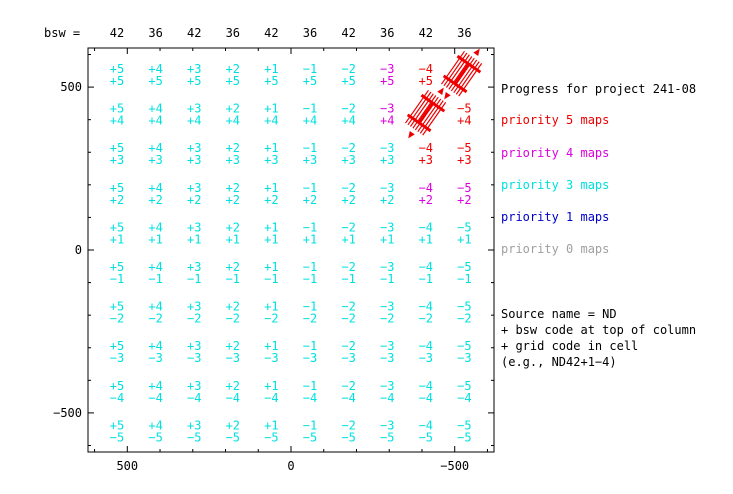 The image size is (733, 494). What do you see at coordinates (310, 33) in the screenshot?
I see `bsw-code: 36` at bounding box center [310, 33].